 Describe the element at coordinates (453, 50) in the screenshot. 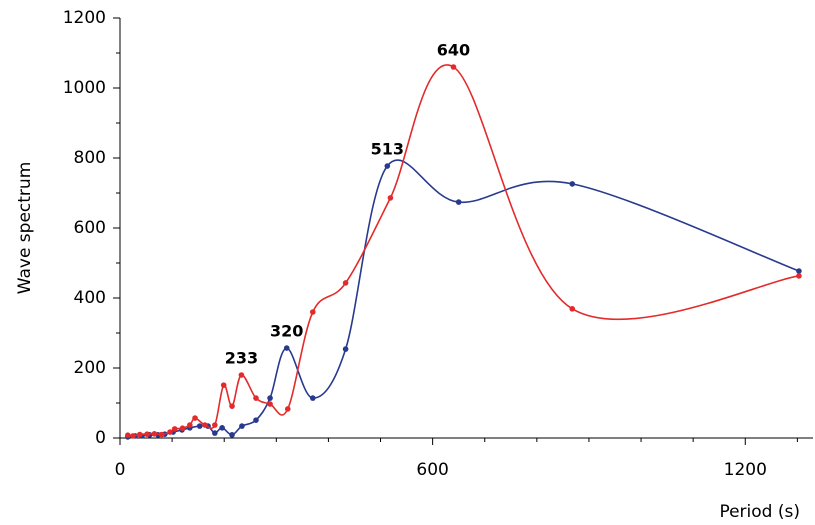

I see `annotation: 640` at that location.